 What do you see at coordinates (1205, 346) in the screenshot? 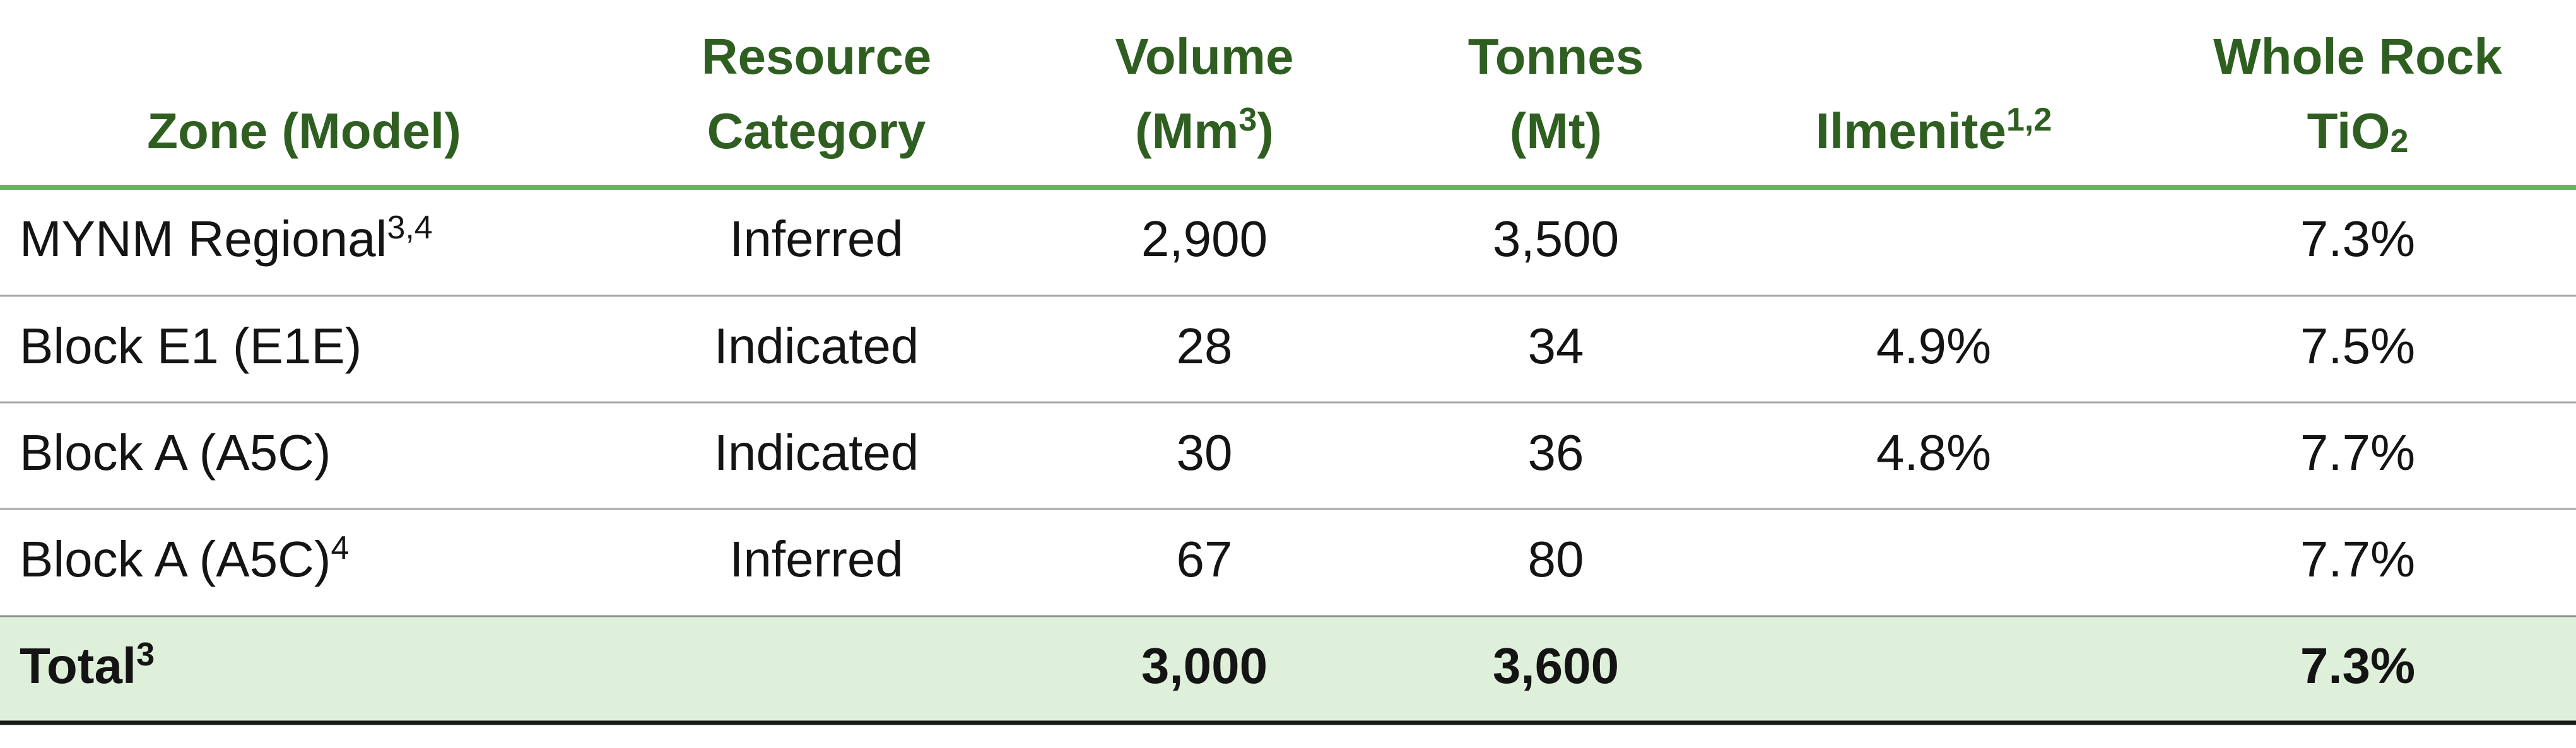
I see `table-cell: 28` at bounding box center [1205, 346].